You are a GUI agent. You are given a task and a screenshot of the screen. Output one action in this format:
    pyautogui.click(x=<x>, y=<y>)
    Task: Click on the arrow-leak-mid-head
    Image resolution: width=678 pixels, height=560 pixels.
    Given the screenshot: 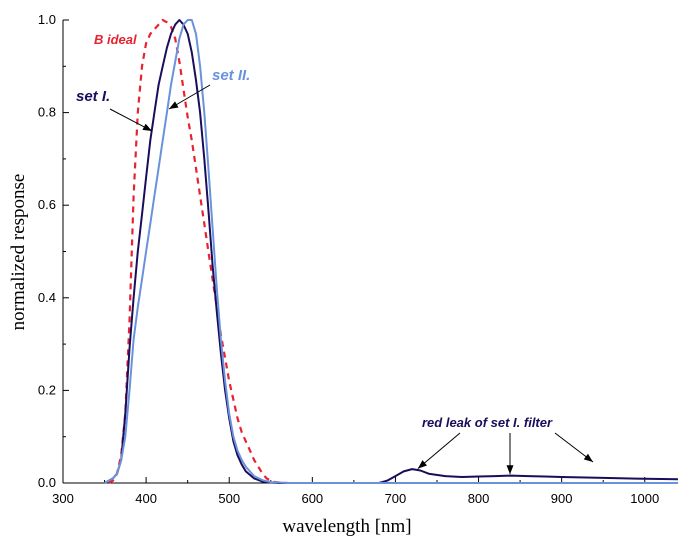 What is the action you would take?
    pyautogui.click(x=510, y=470)
    